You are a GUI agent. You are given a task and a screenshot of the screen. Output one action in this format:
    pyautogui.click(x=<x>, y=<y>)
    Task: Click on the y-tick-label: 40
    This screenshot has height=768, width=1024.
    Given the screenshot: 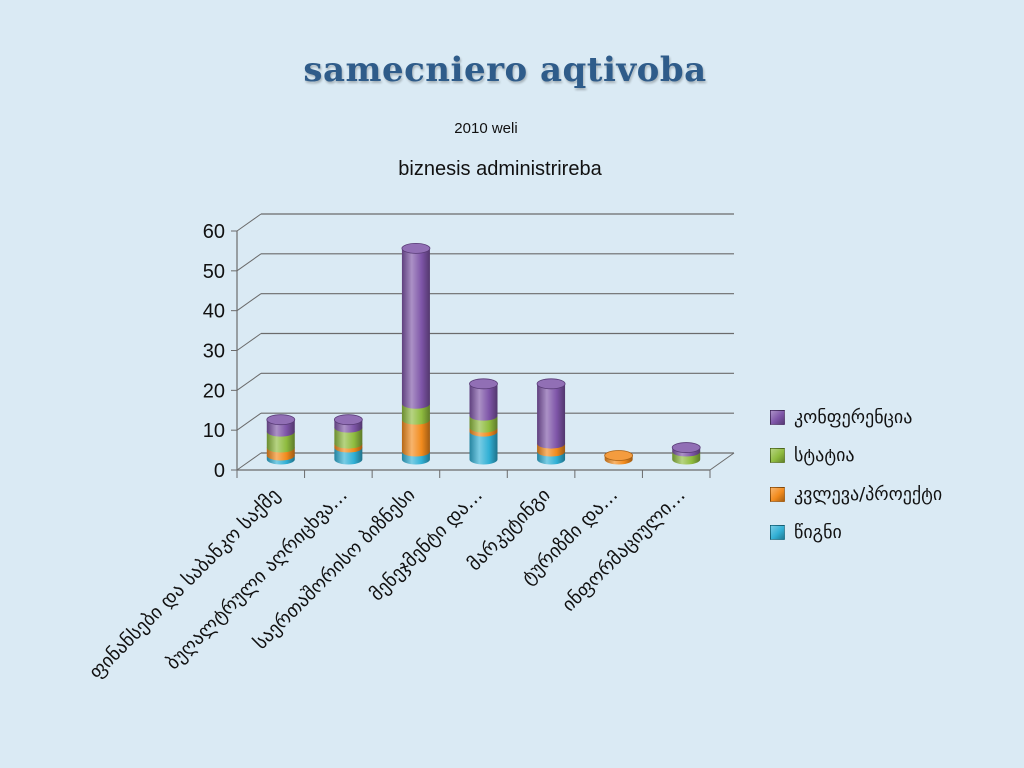 What is the action you would take?
    pyautogui.click(x=214, y=312)
    